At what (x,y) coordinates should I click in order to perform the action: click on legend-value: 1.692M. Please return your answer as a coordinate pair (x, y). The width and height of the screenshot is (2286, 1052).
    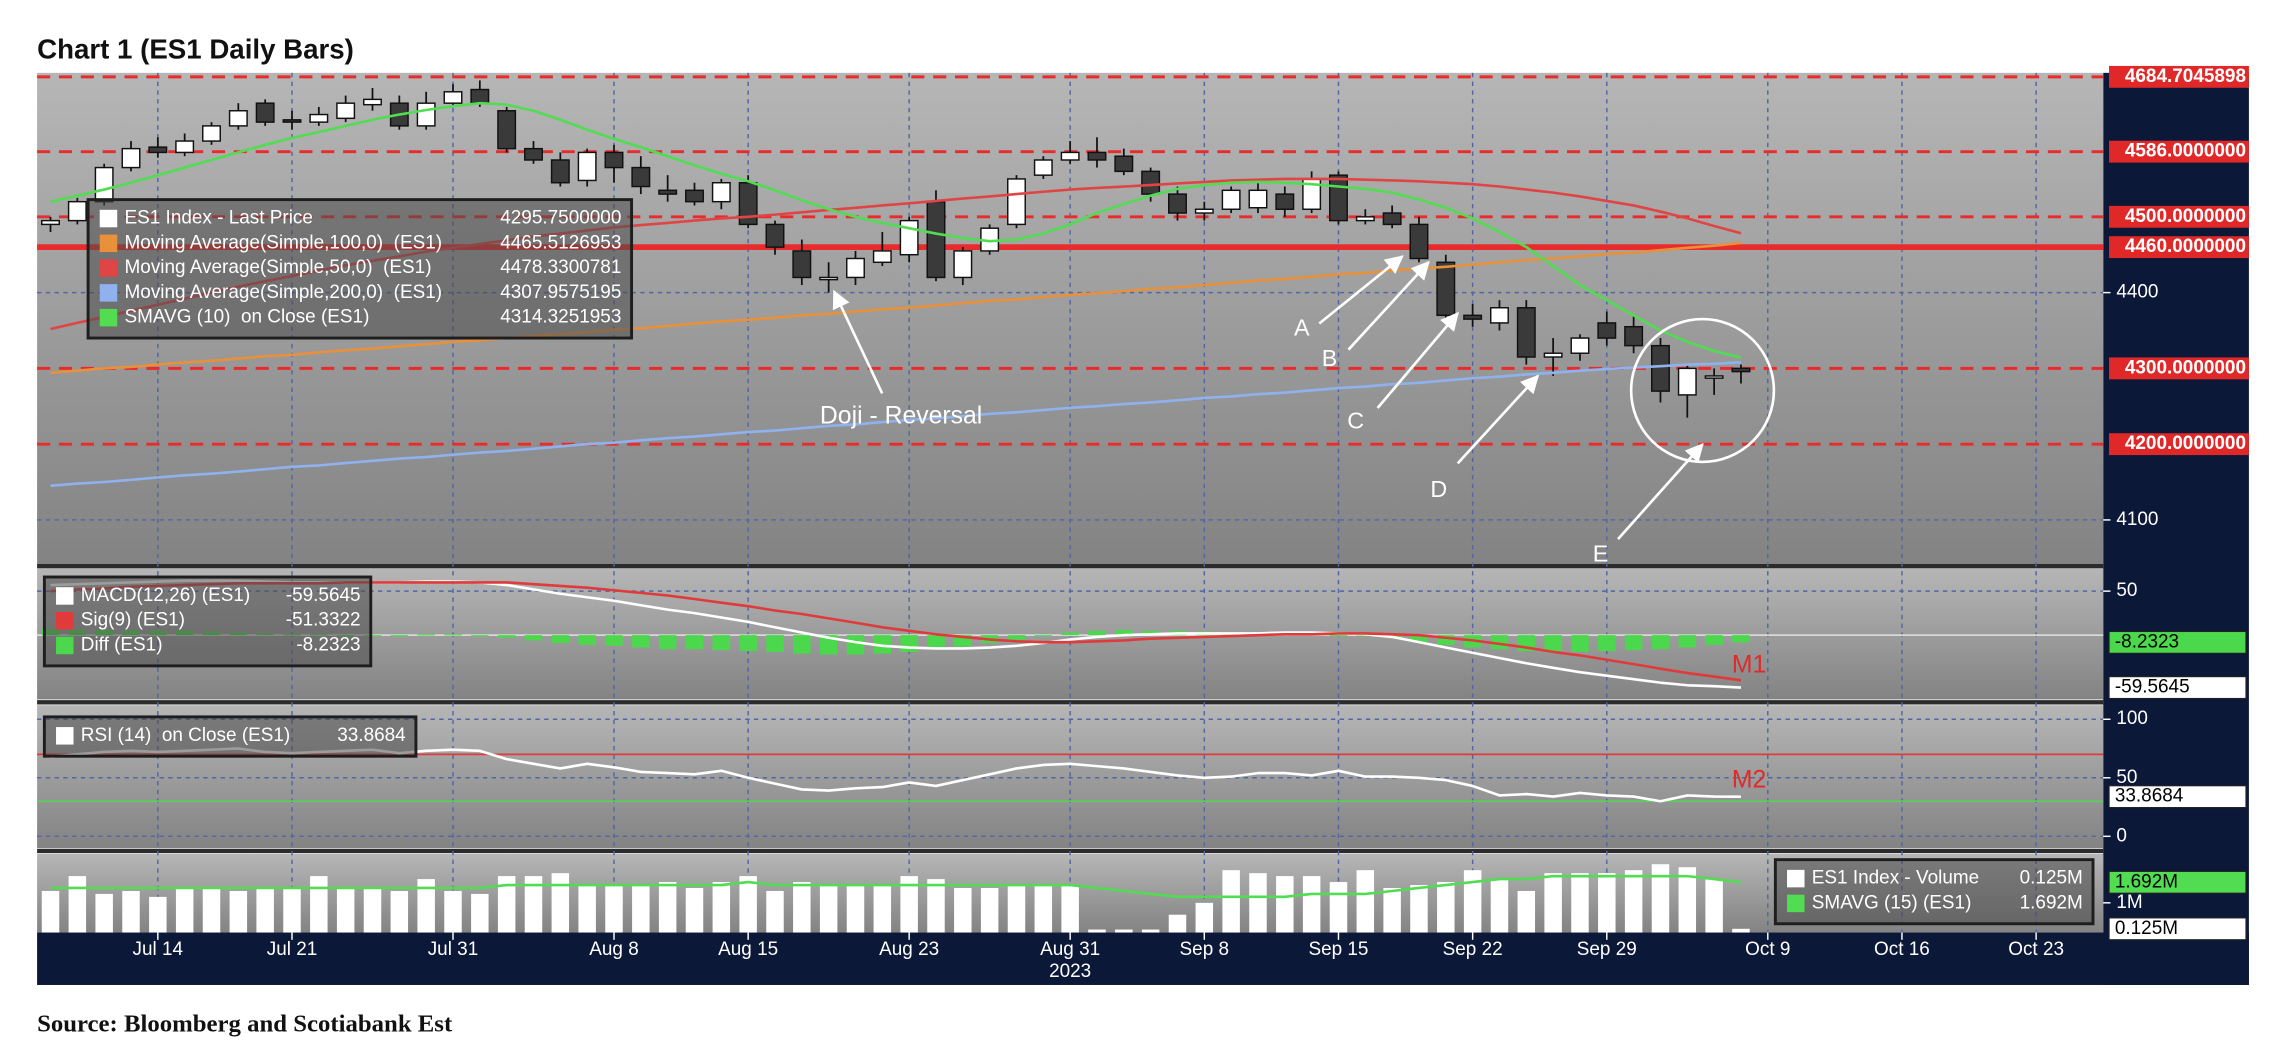
    Looking at the image, I should click on (2051, 902).